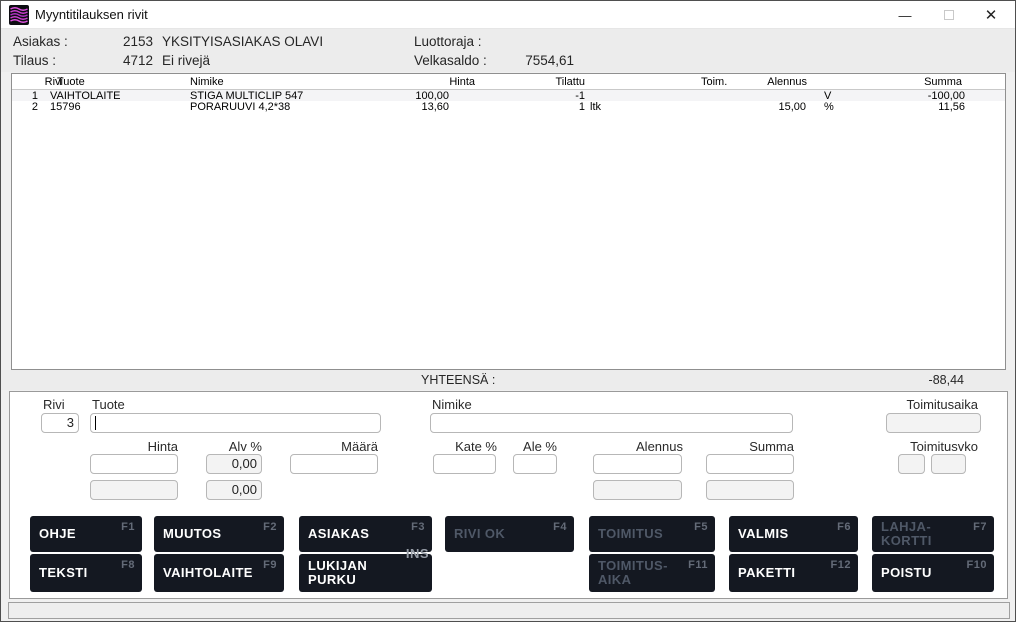  What do you see at coordinates (219, 573) in the screenshot?
I see `vaihtolaite-button: VAIHTOLAITE F9` at bounding box center [219, 573].